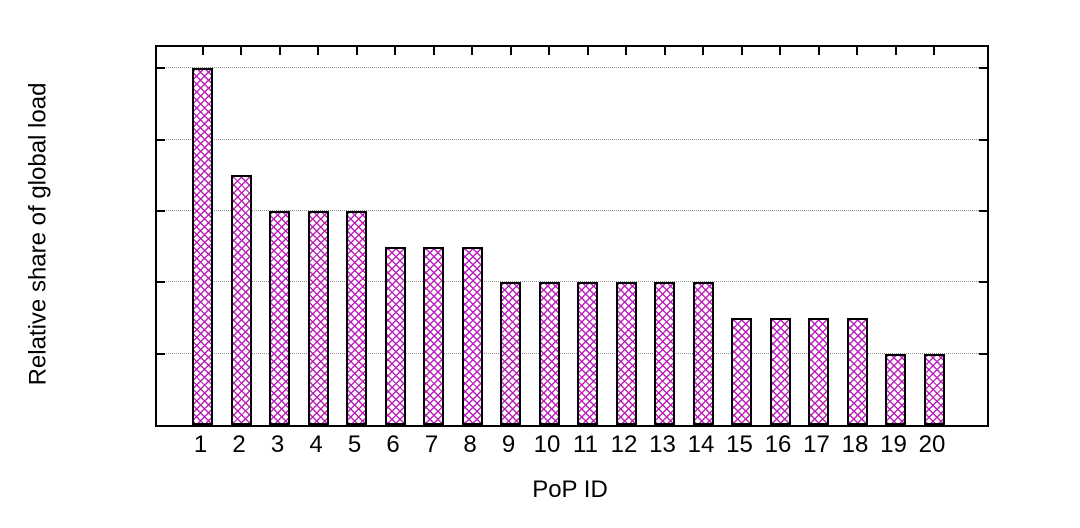 The width and height of the screenshot is (1080, 528). Describe the element at coordinates (431, 444) in the screenshot. I see `x-tick-label: 7` at that location.